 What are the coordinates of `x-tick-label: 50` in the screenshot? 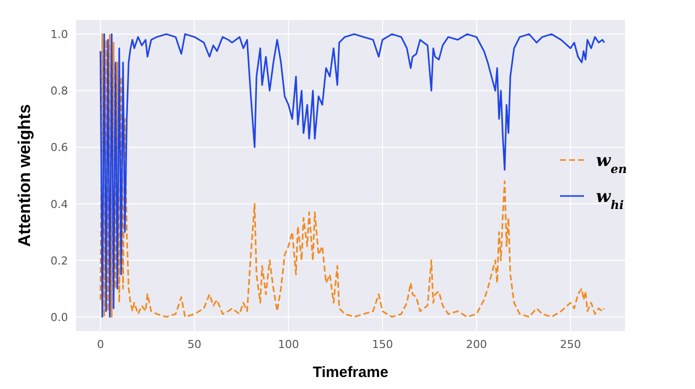 It's located at (194, 344).